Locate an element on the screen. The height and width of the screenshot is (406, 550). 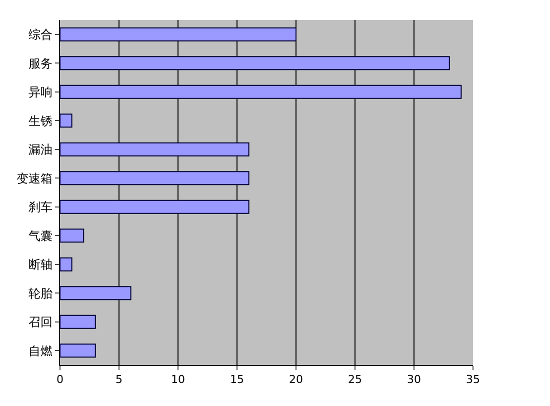
x-tick-label: 15 is located at coordinates (237, 379).